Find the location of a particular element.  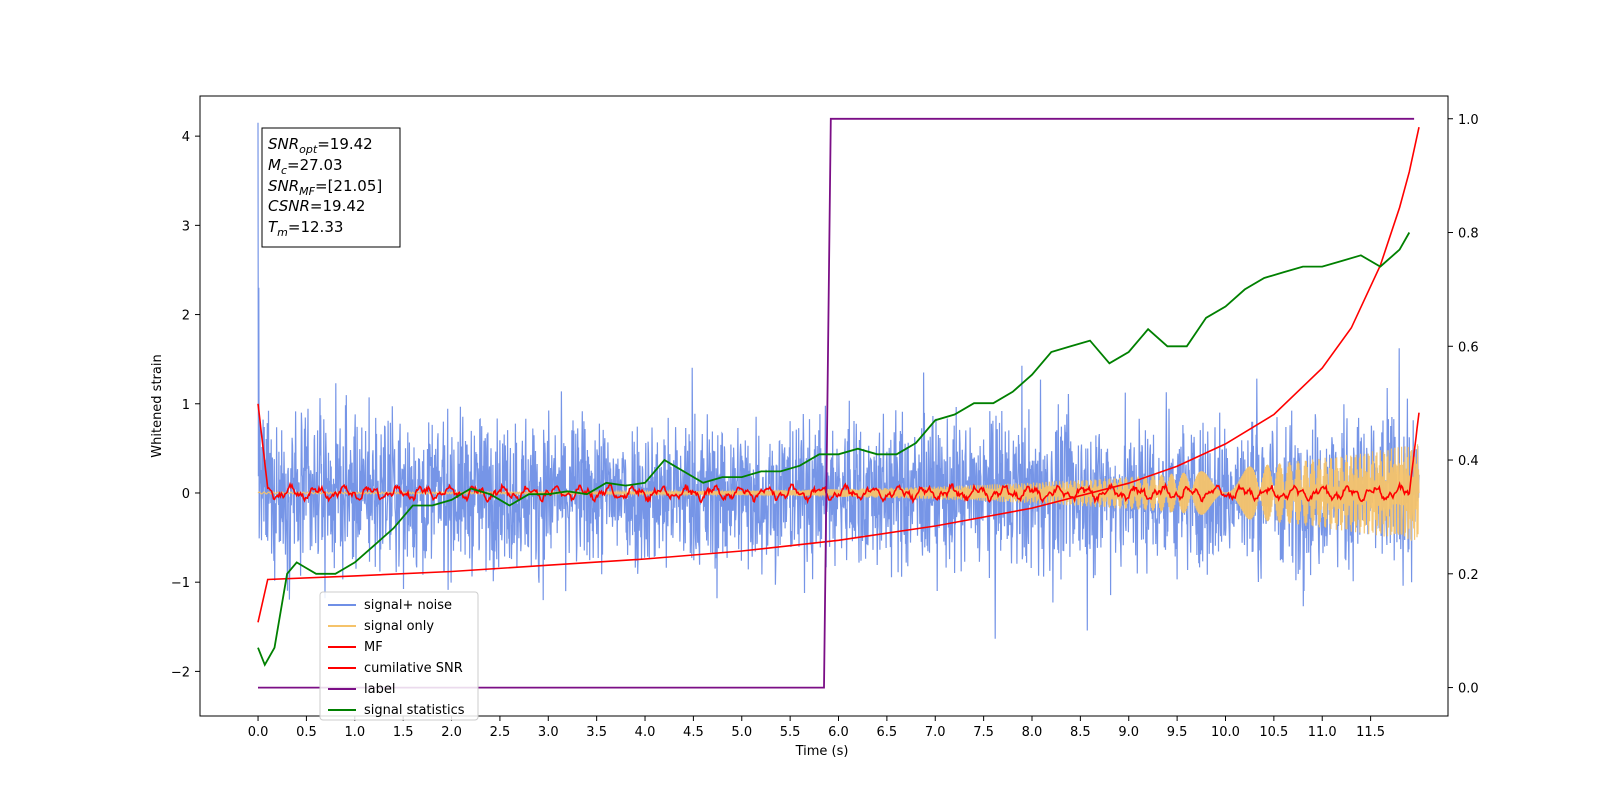

x-tick-label: 5.0 is located at coordinates (741, 732).